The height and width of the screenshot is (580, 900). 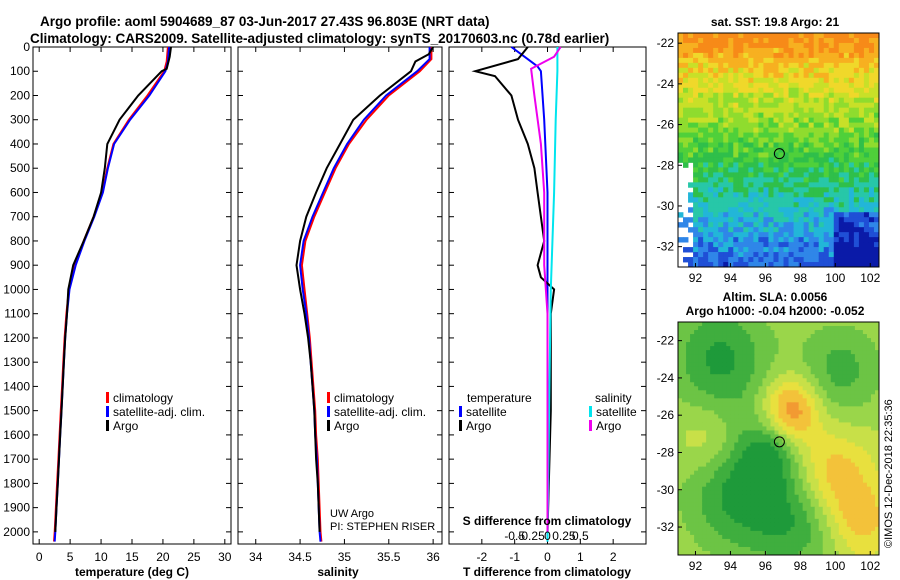 What do you see at coordinates (143, 398) in the screenshot?
I see `legend-climatology: climatology` at bounding box center [143, 398].